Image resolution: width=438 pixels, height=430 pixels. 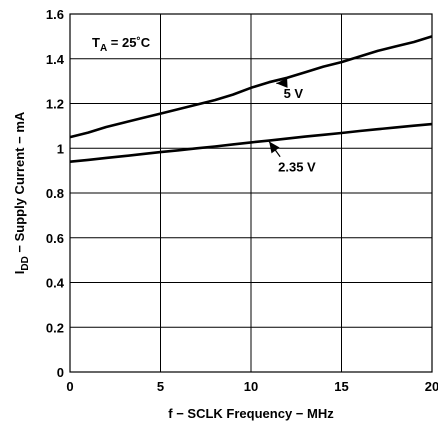 I want to click on svg-text: TA = 25˚C, so click(x=121, y=44).